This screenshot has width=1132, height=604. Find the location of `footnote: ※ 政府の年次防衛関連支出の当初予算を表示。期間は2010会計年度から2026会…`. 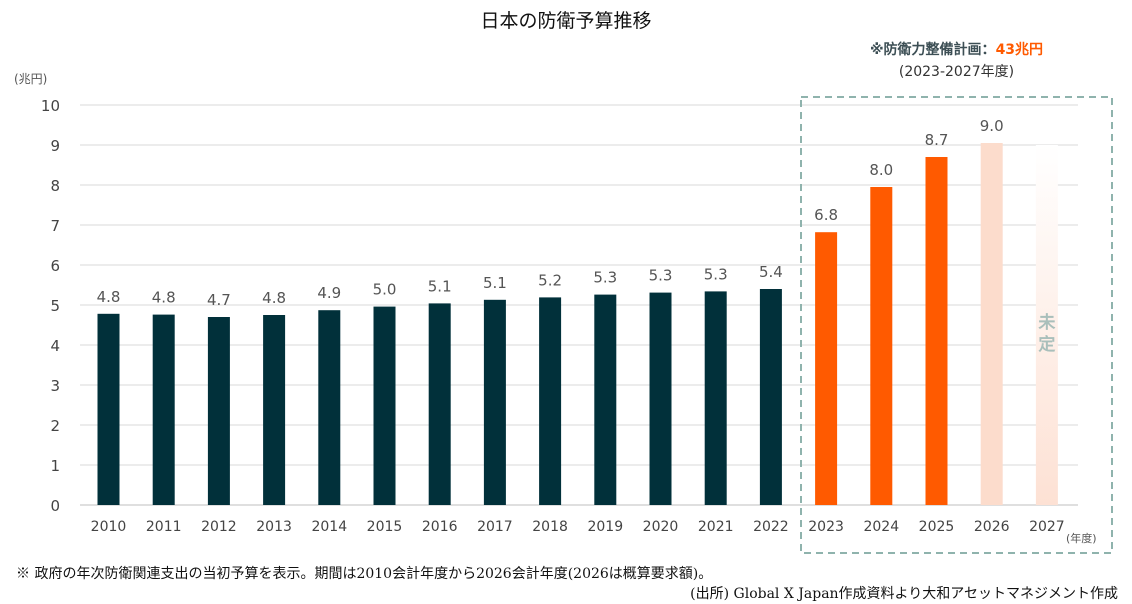

footnote: ※ 政府の年次防衛関連支出の当初予算を表示。期間は2010会計年度から2026会… is located at coordinates (364, 574).